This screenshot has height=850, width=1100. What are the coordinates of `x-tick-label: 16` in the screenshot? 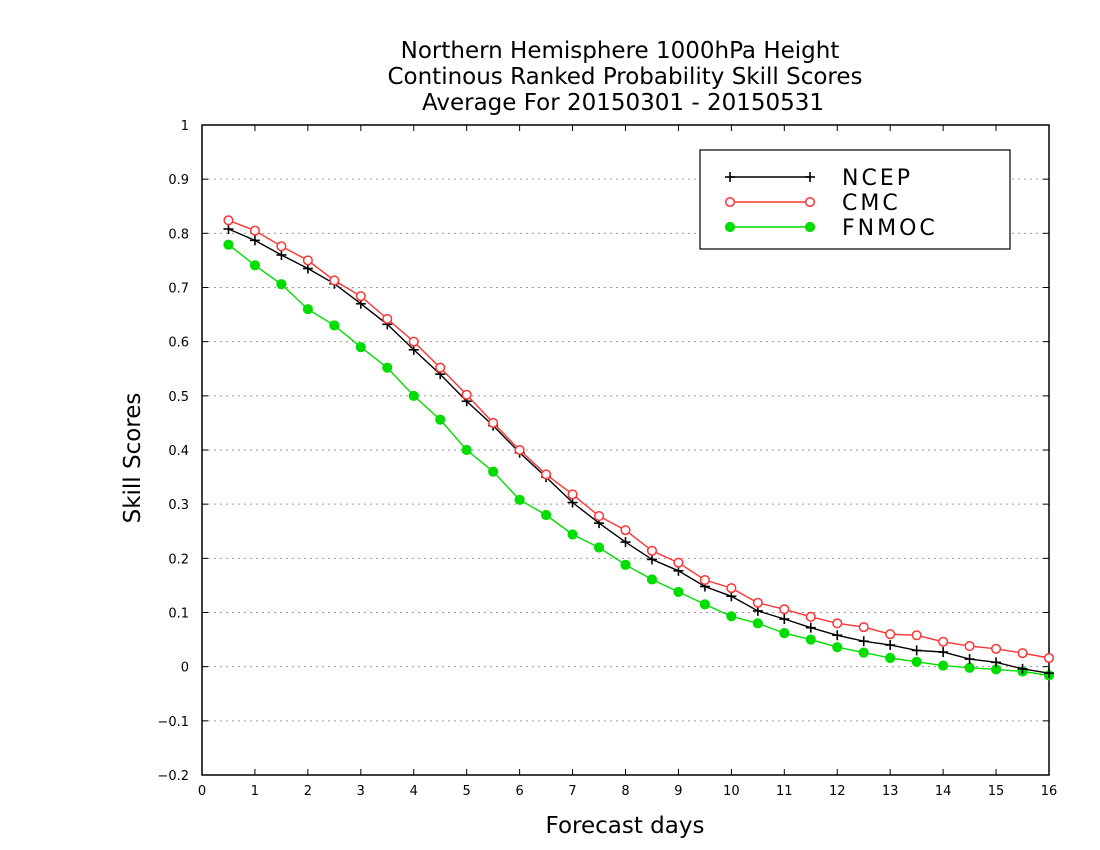 It's located at (1049, 791).